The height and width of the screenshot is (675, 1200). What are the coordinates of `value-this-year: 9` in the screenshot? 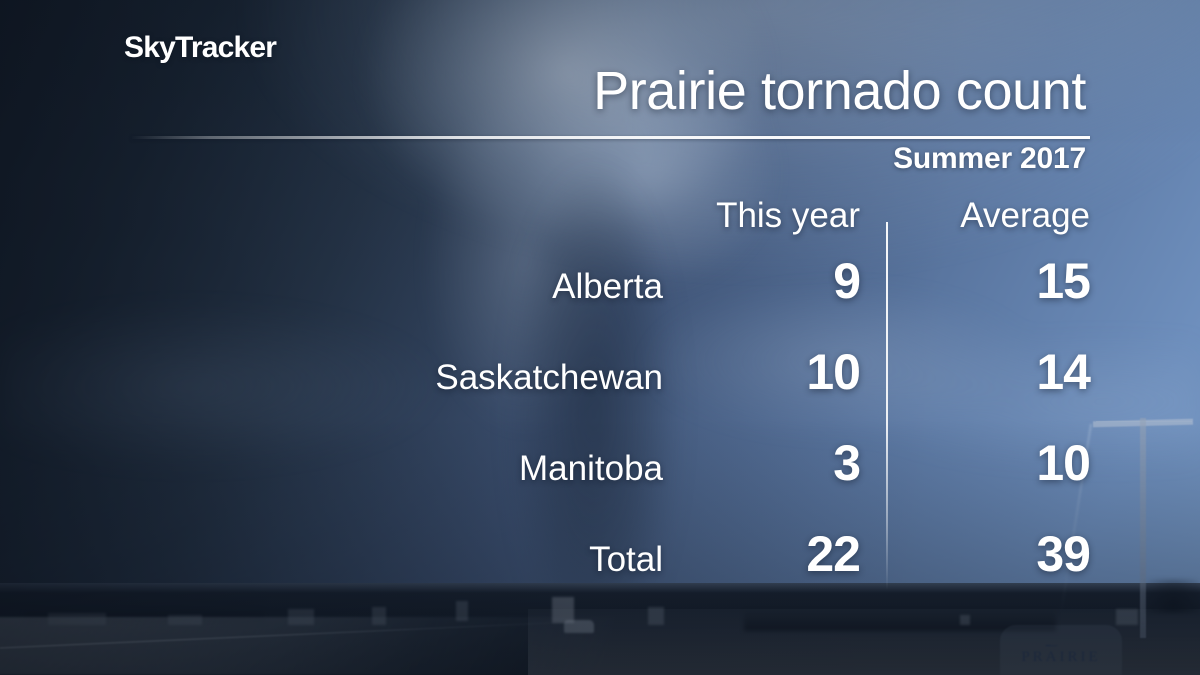 It's located at (847, 281).